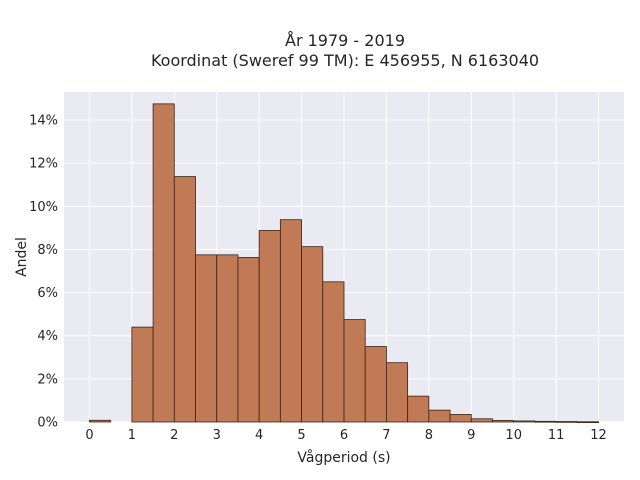  I want to click on x-axis-label: Vågperiod (s), so click(343, 457).